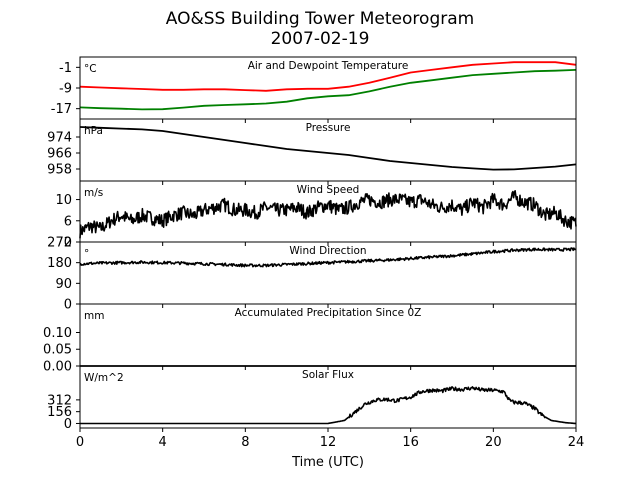  I want to click on x-tick-label: 20, so click(493, 442).